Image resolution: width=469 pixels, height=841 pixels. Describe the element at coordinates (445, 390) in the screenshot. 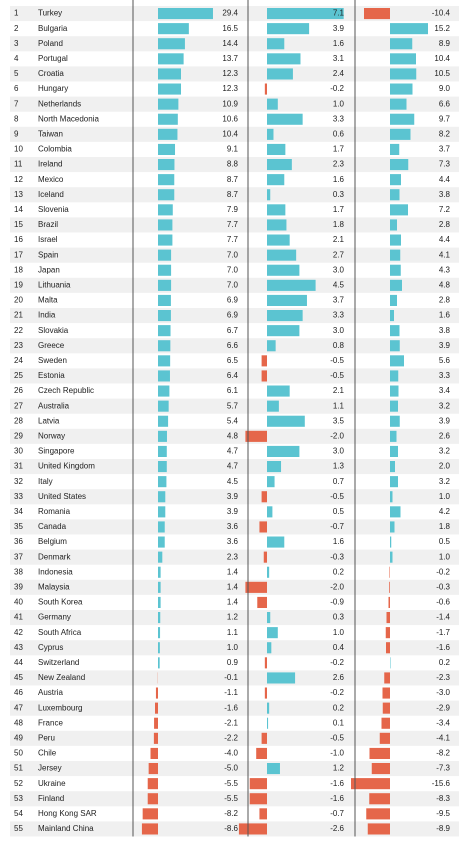

I see `value-label: 3.4` at that location.